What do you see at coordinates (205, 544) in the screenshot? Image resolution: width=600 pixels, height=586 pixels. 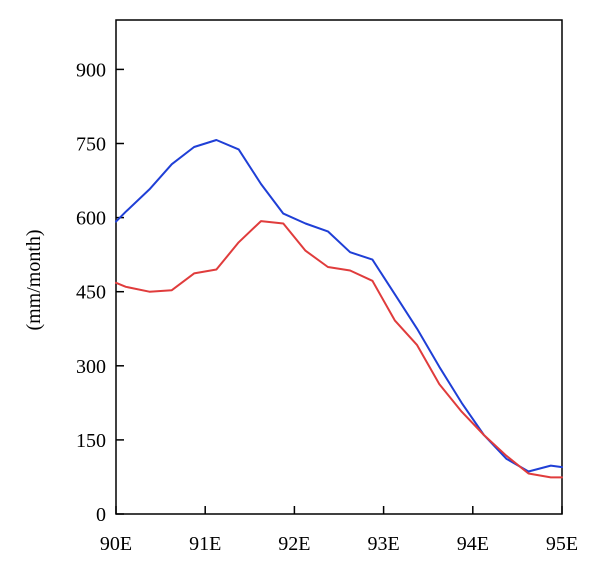 I see `x-tick-label: 91E` at bounding box center [205, 544].